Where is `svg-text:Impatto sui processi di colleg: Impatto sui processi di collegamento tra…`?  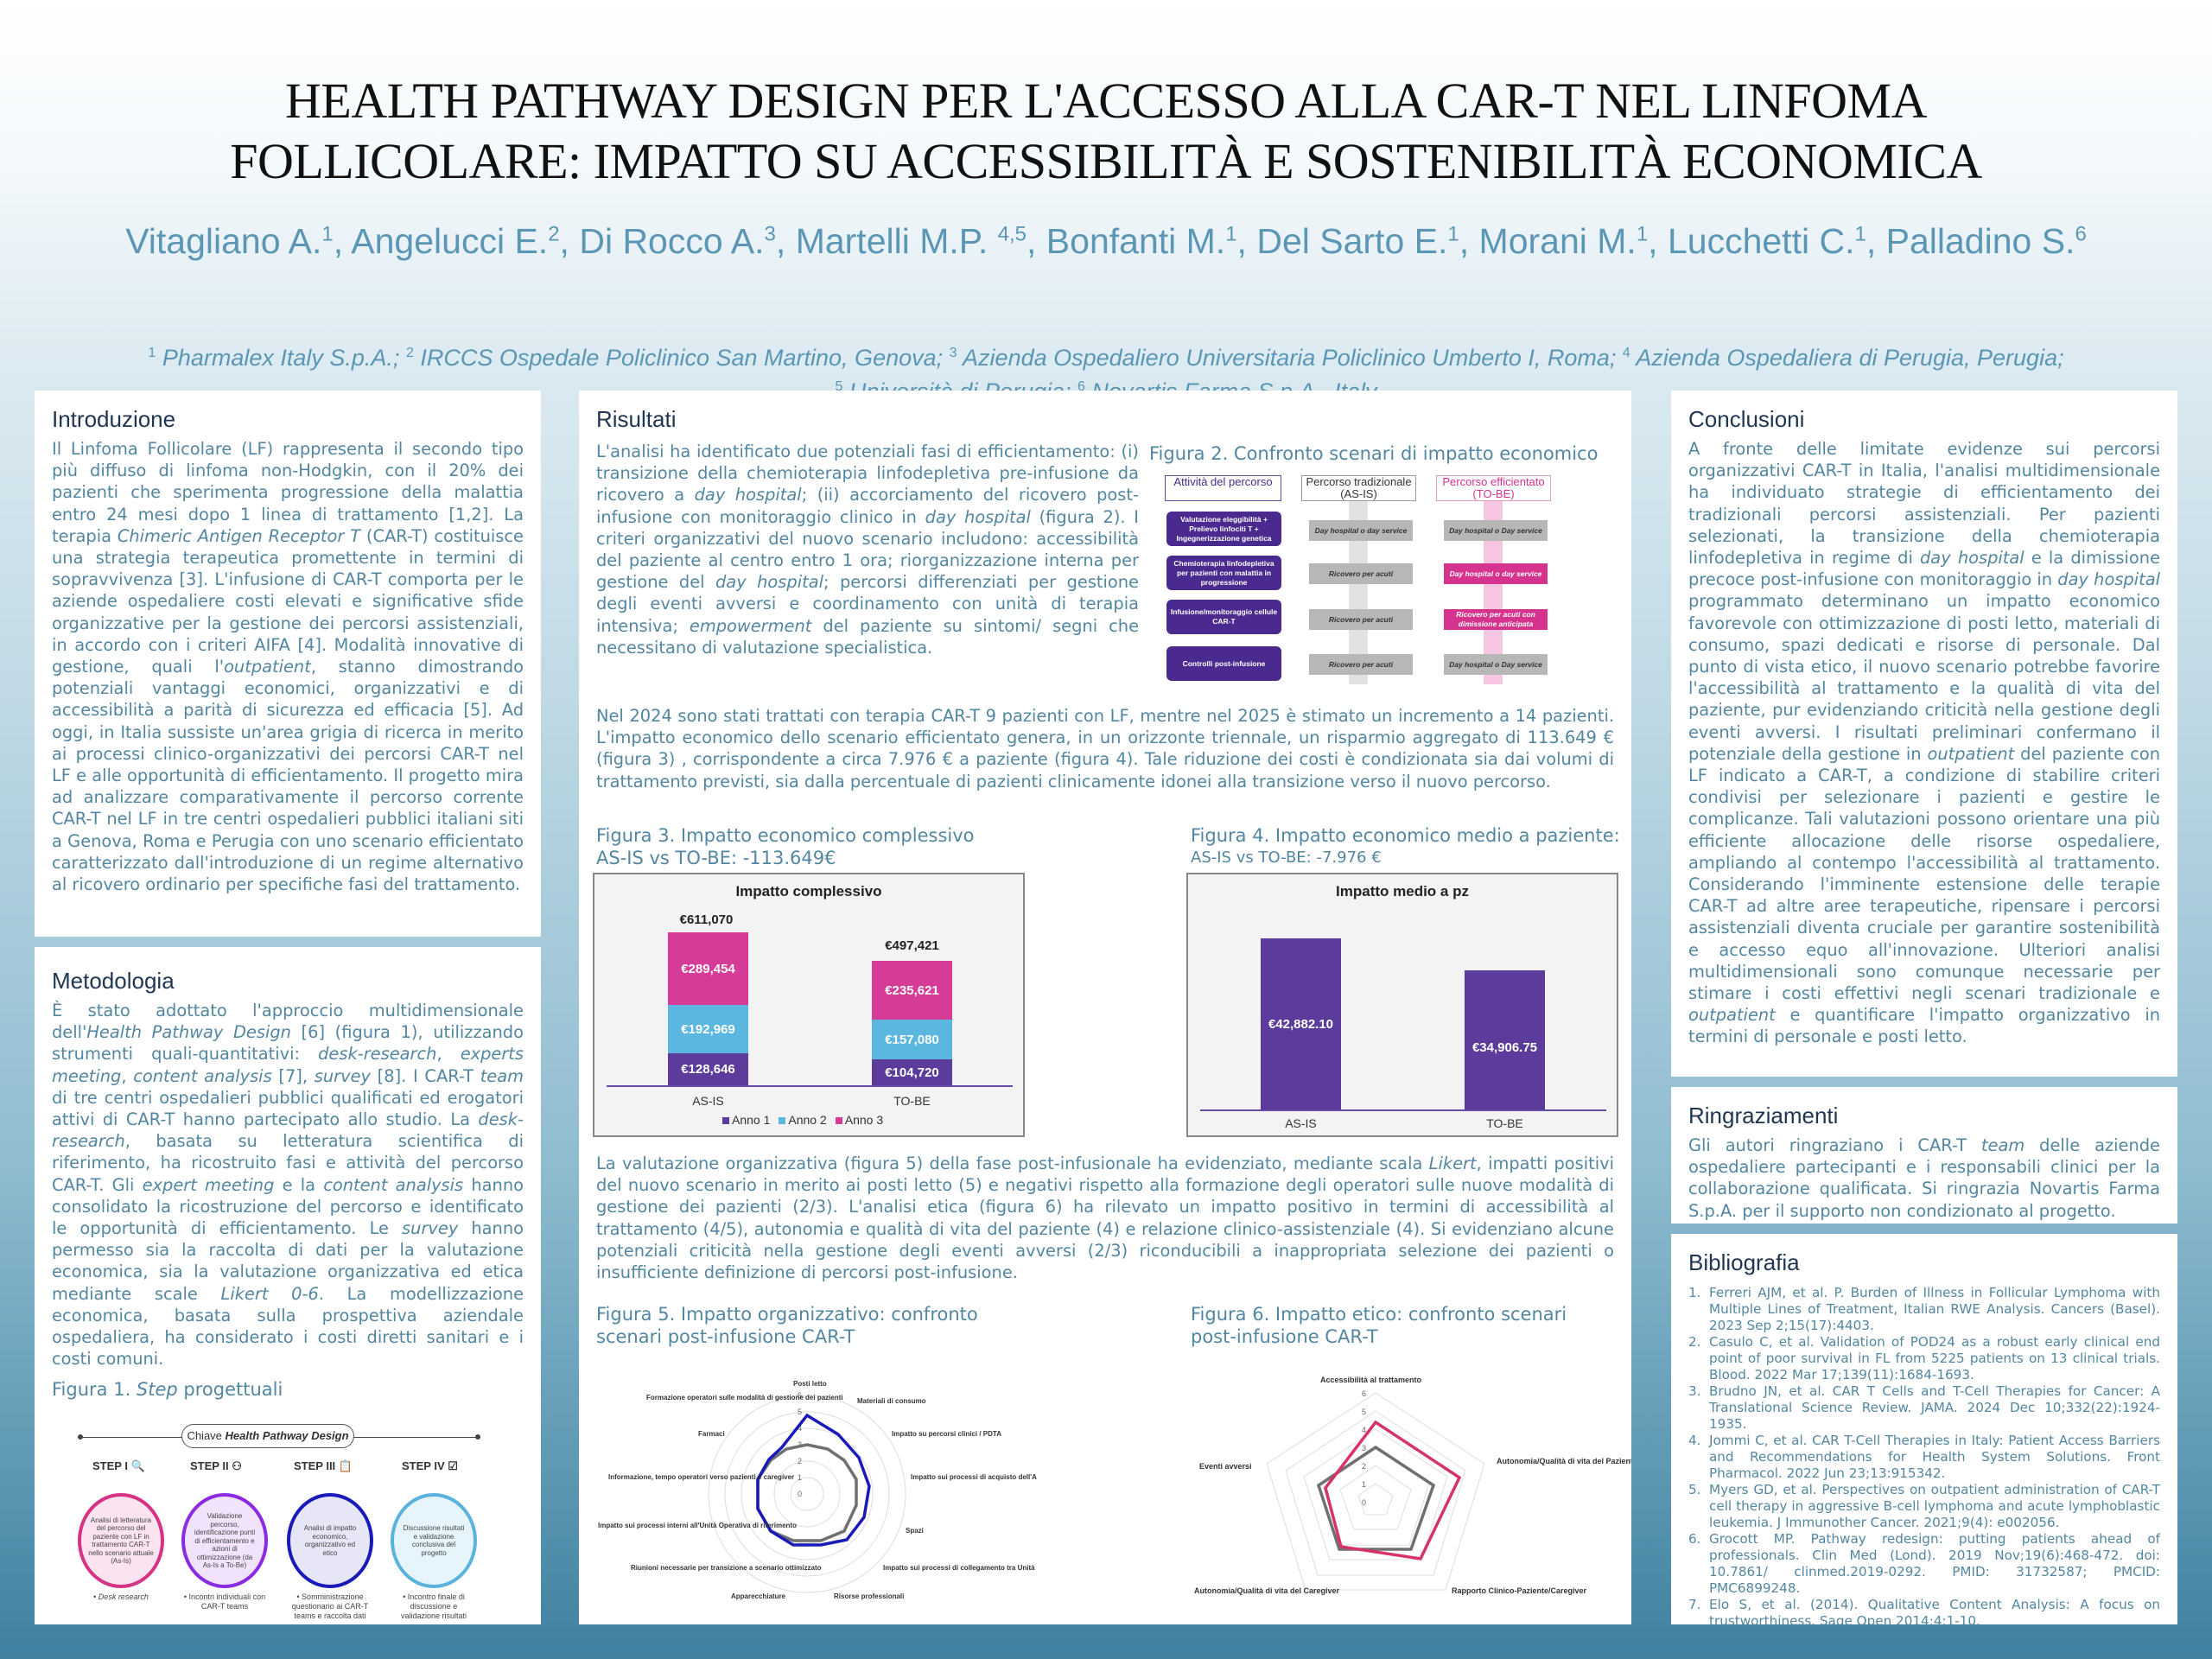 svg-text:Impatto sui processi di colleg: Impatto sui processi di collegamento tra… is located at coordinates (960, 1568).